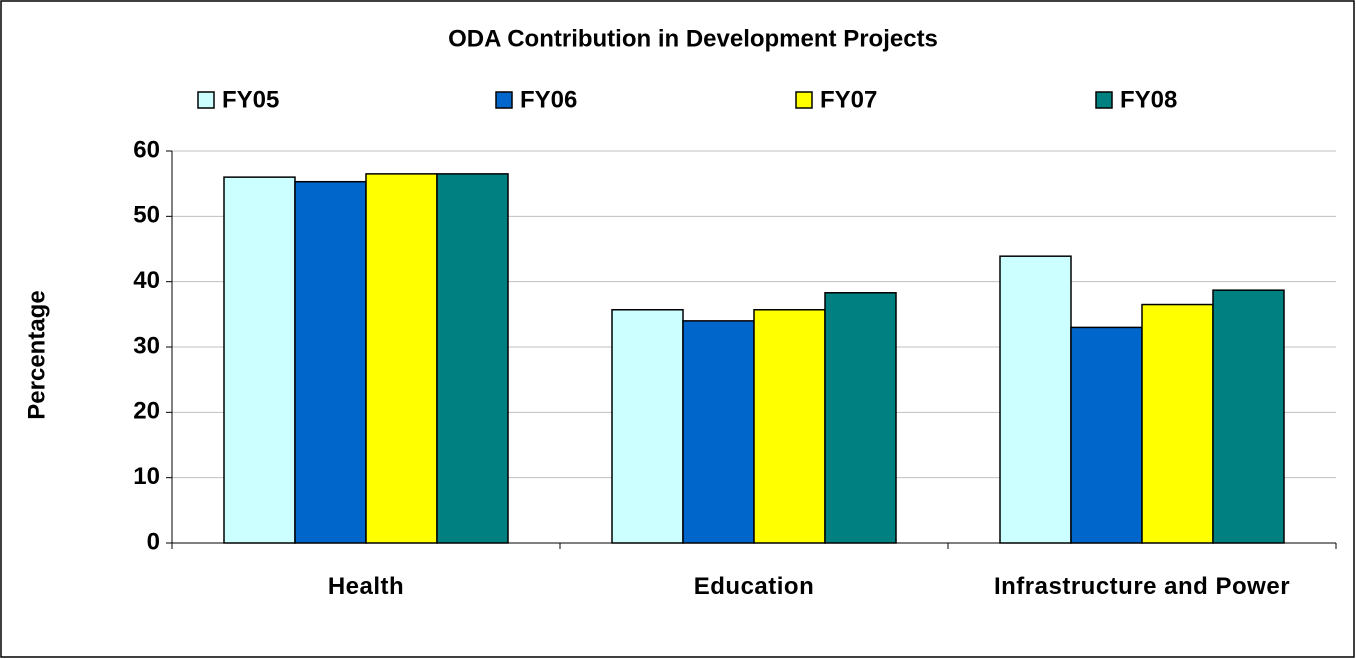  What do you see at coordinates (848, 99) in the screenshot?
I see `legend-label: FY07` at bounding box center [848, 99].